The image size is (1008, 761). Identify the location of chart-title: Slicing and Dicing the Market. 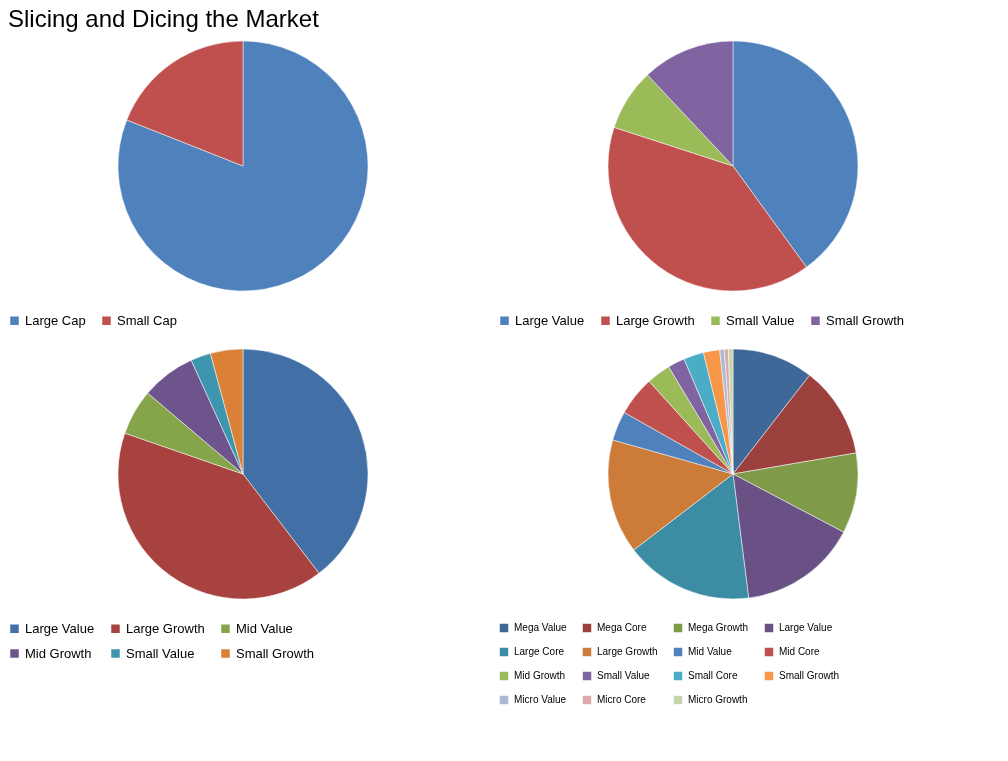
(164, 18).